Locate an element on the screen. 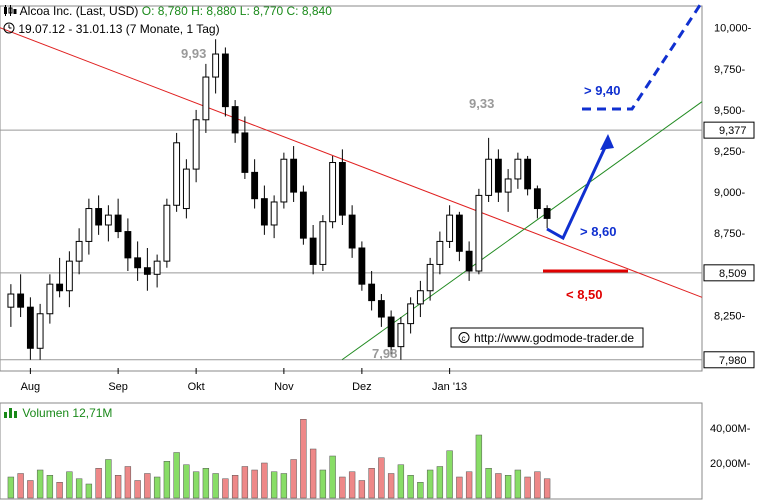  price-tick-label: 9,500- is located at coordinates (730, 111).